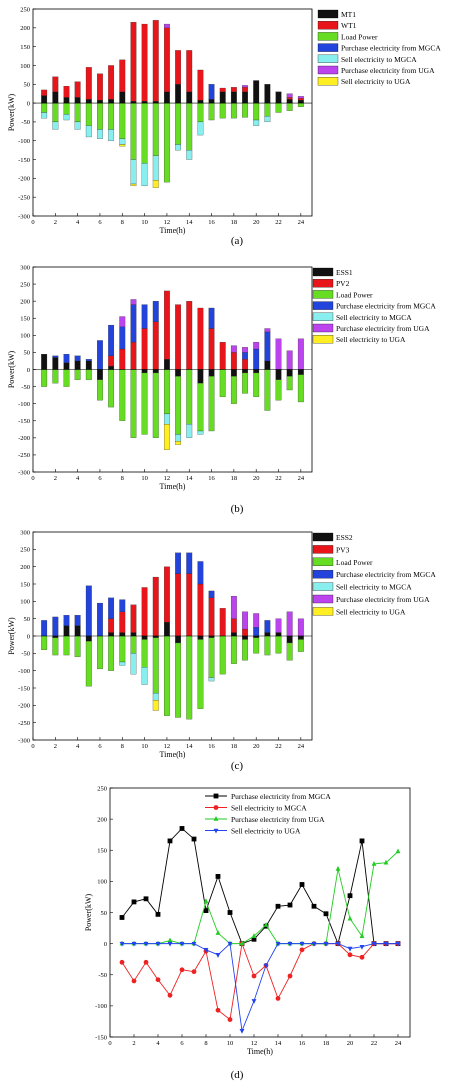 The width and height of the screenshot is (474, 1085). Describe the element at coordinates (189, 222) in the screenshot. I see `x-tick-label: 14` at that location.